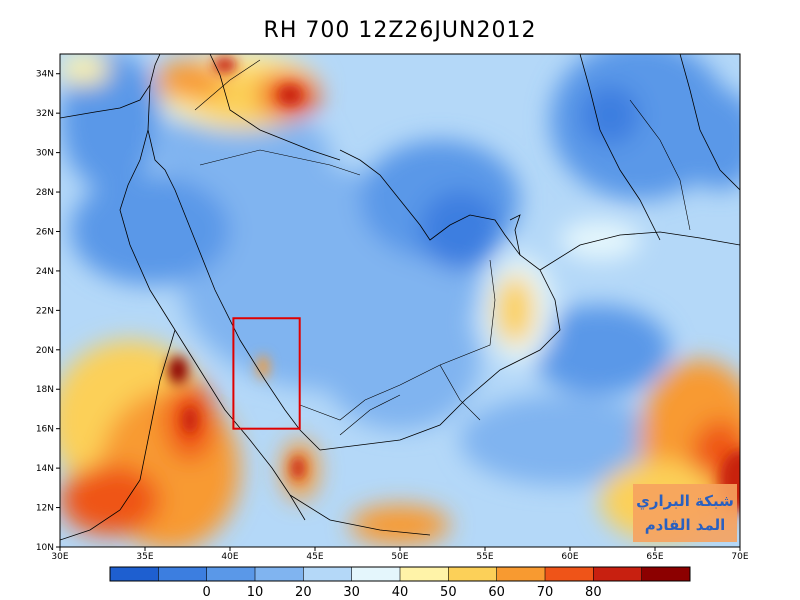  I want to click on lon-tick-label: 50E, so click(399, 557).